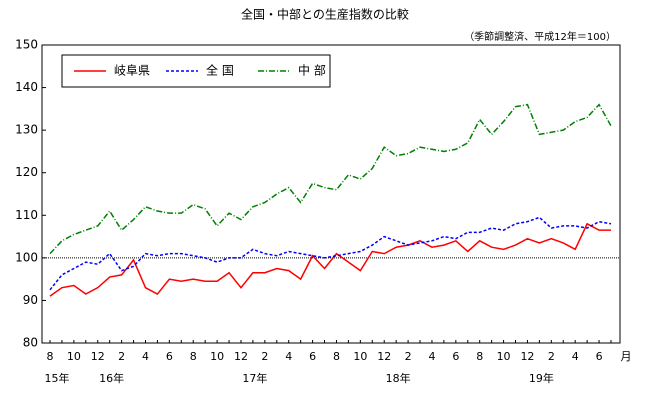 The image size is (650, 413). Describe the element at coordinates (325, 14) in the screenshot. I see `chart-title: 全国・中部との生産指数の比較` at that location.